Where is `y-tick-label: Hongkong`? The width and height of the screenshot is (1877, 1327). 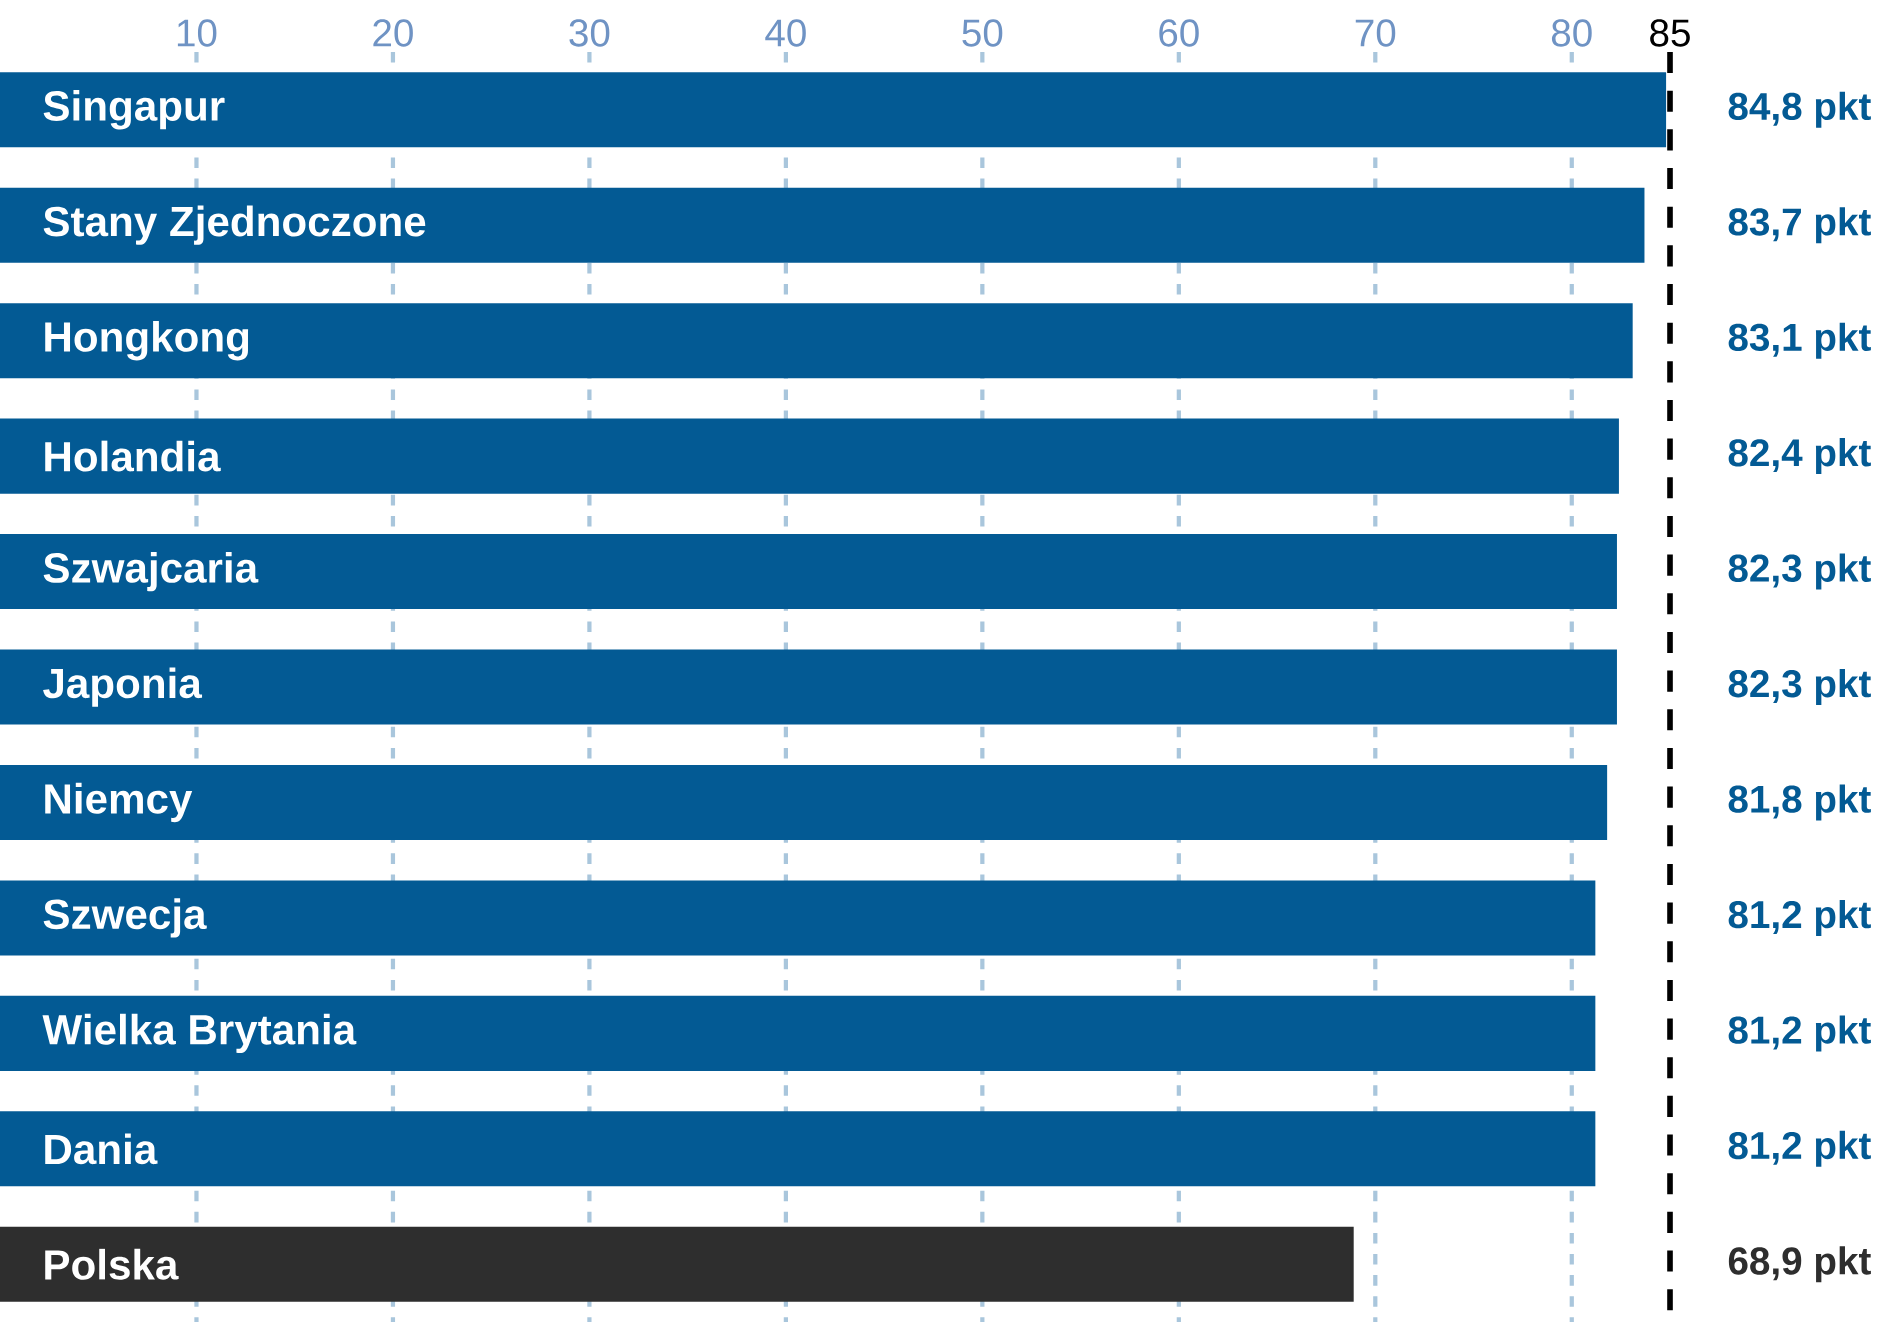
y-tick-label: Hongkong is located at coordinates (147, 340).